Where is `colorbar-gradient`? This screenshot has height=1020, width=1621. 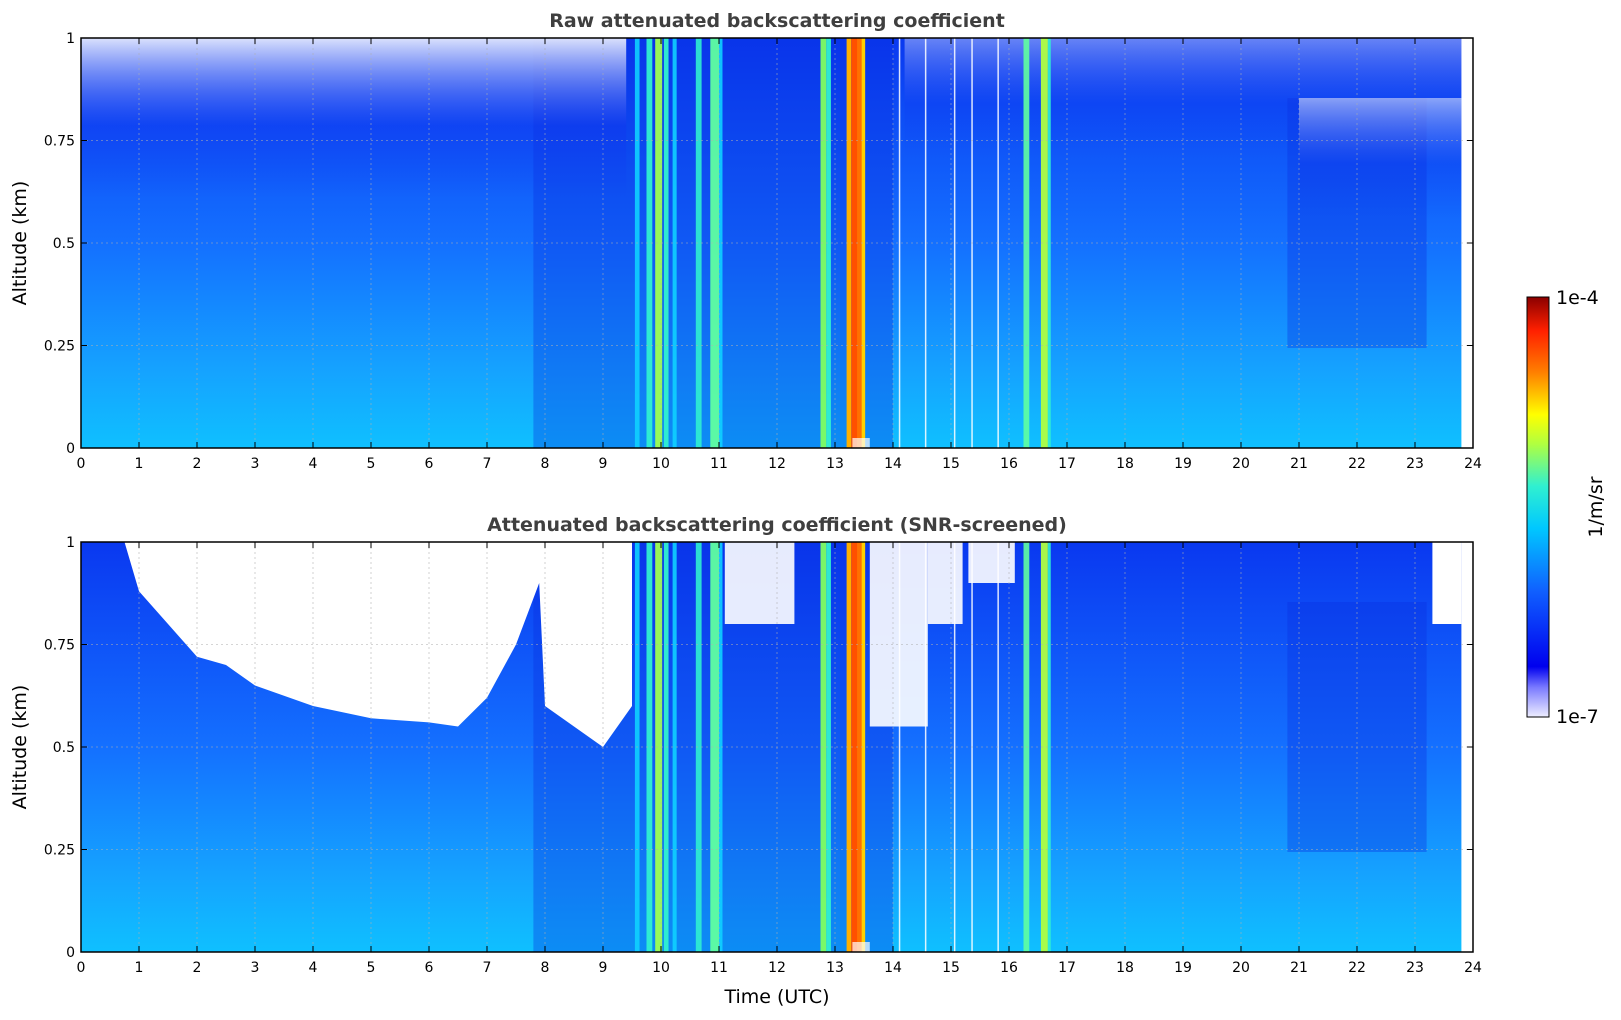
colorbar-gradient is located at coordinates (1538, 507).